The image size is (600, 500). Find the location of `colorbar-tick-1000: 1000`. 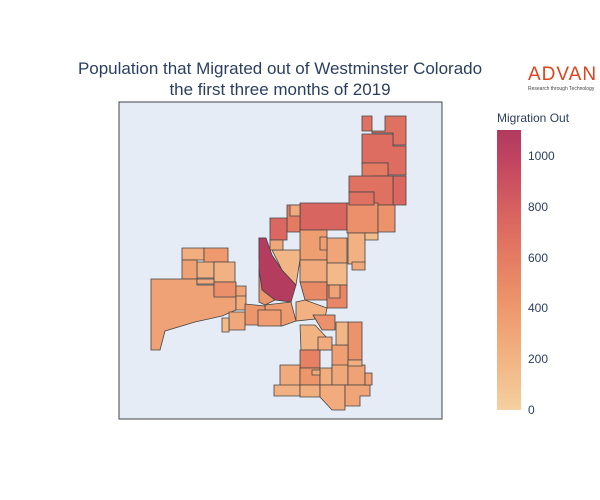

colorbar-tick-1000: 1000 is located at coordinates (541, 156).